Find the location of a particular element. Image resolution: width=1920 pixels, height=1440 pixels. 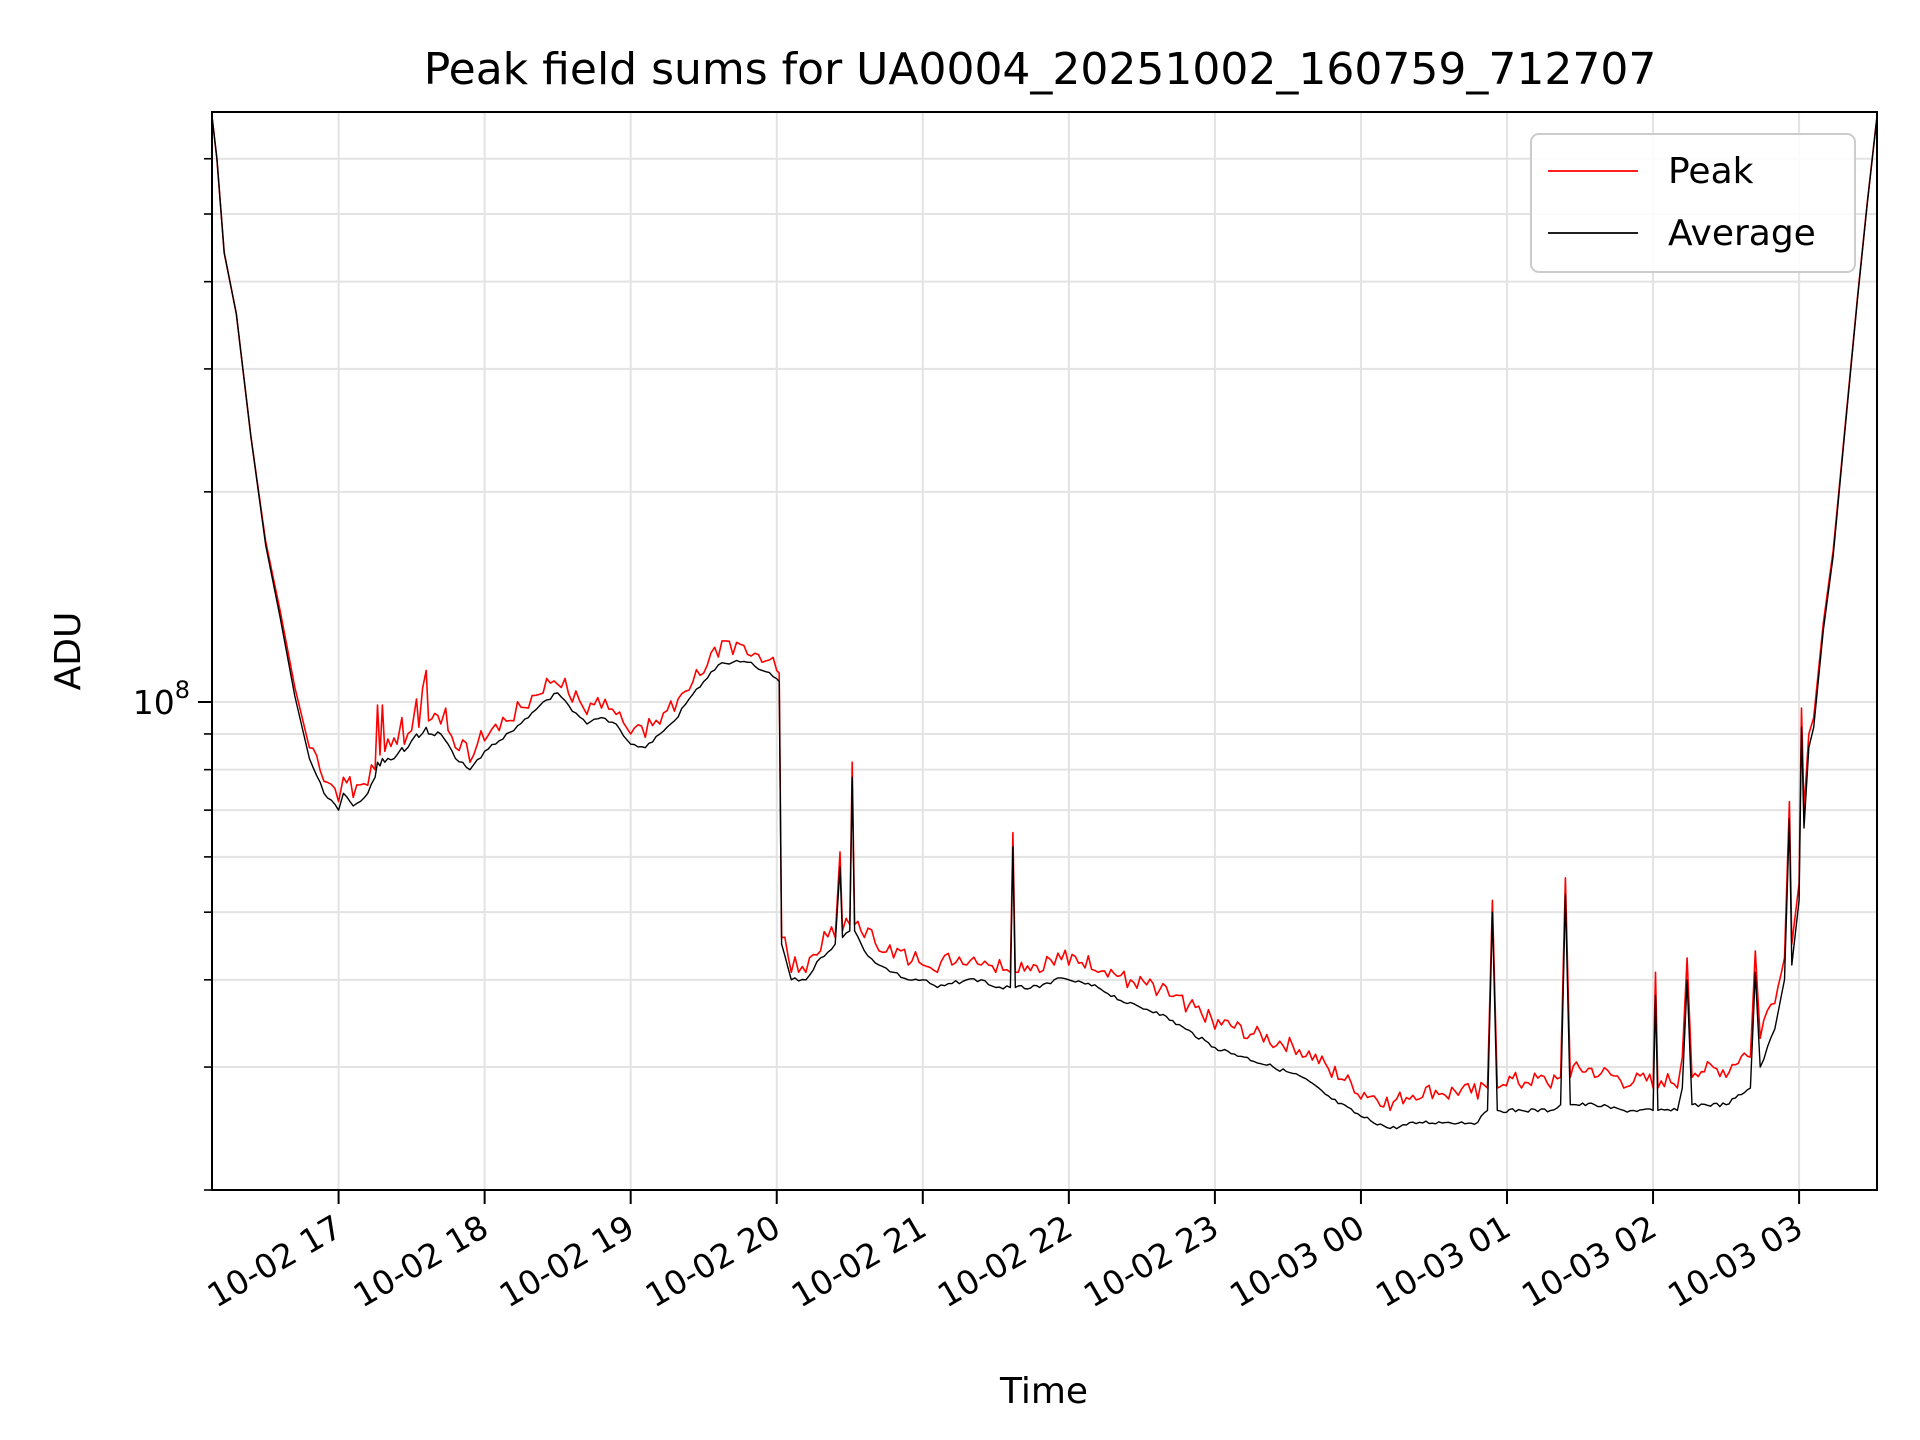

x-tick-label: 10-02 18 is located at coordinates (421, 1261).